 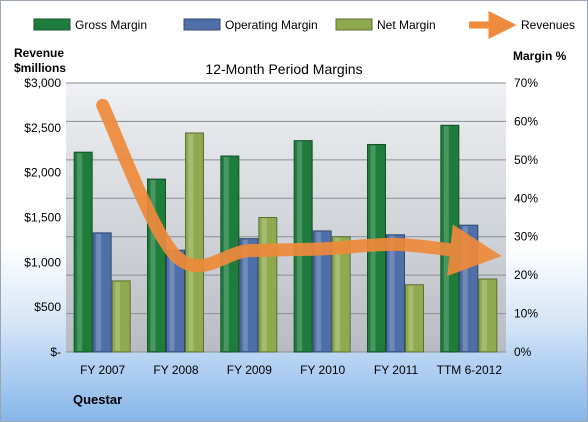 What do you see at coordinates (39, 53) in the screenshot?
I see `left-axis-title-line-1: Revenue` at bounding box center [39, 53].